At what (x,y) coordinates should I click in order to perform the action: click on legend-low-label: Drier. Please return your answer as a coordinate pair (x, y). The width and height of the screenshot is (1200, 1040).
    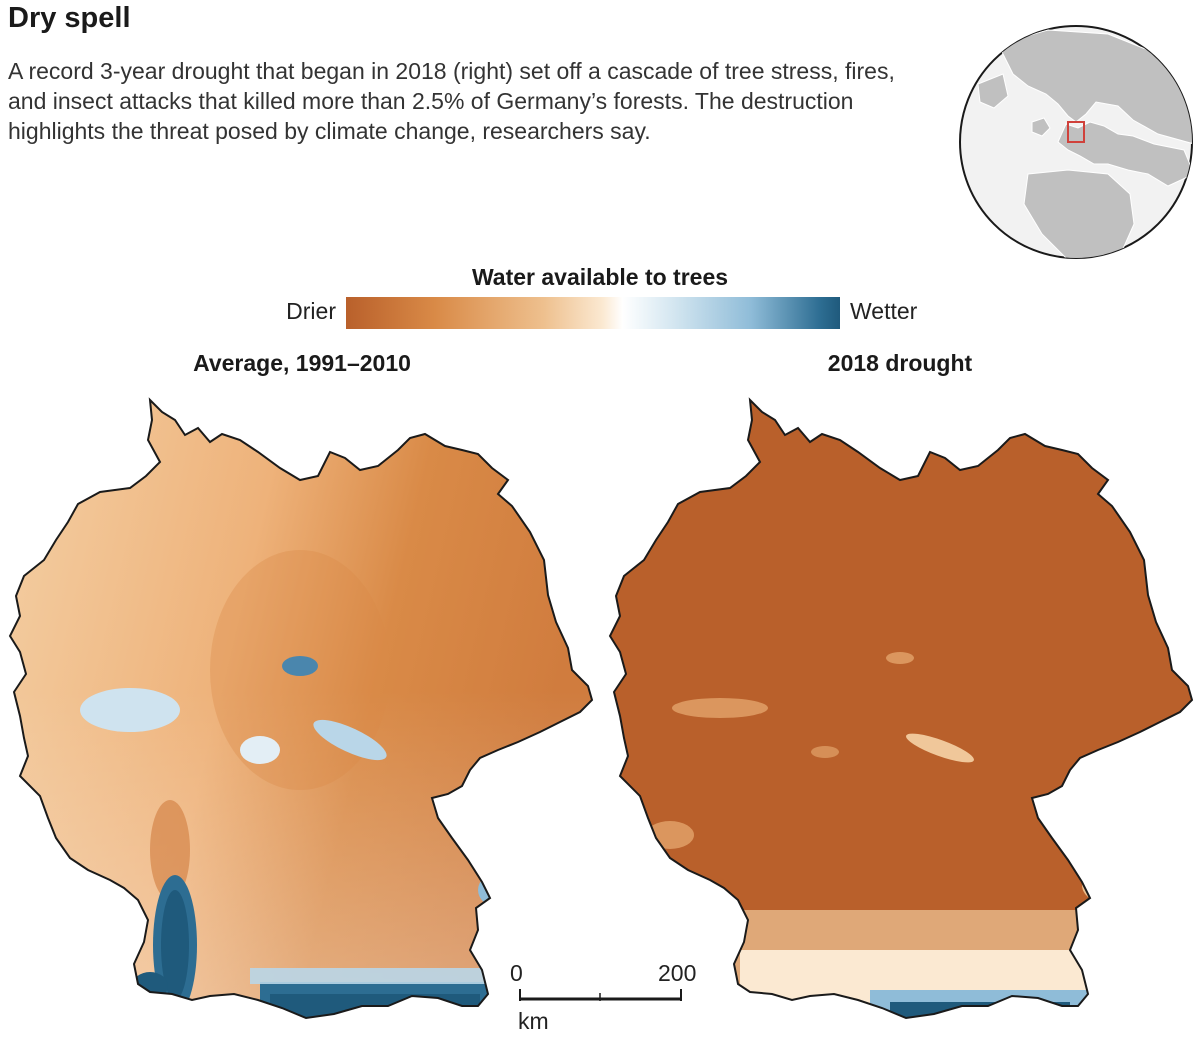
    Looking at the image, I should click on (311, 311).